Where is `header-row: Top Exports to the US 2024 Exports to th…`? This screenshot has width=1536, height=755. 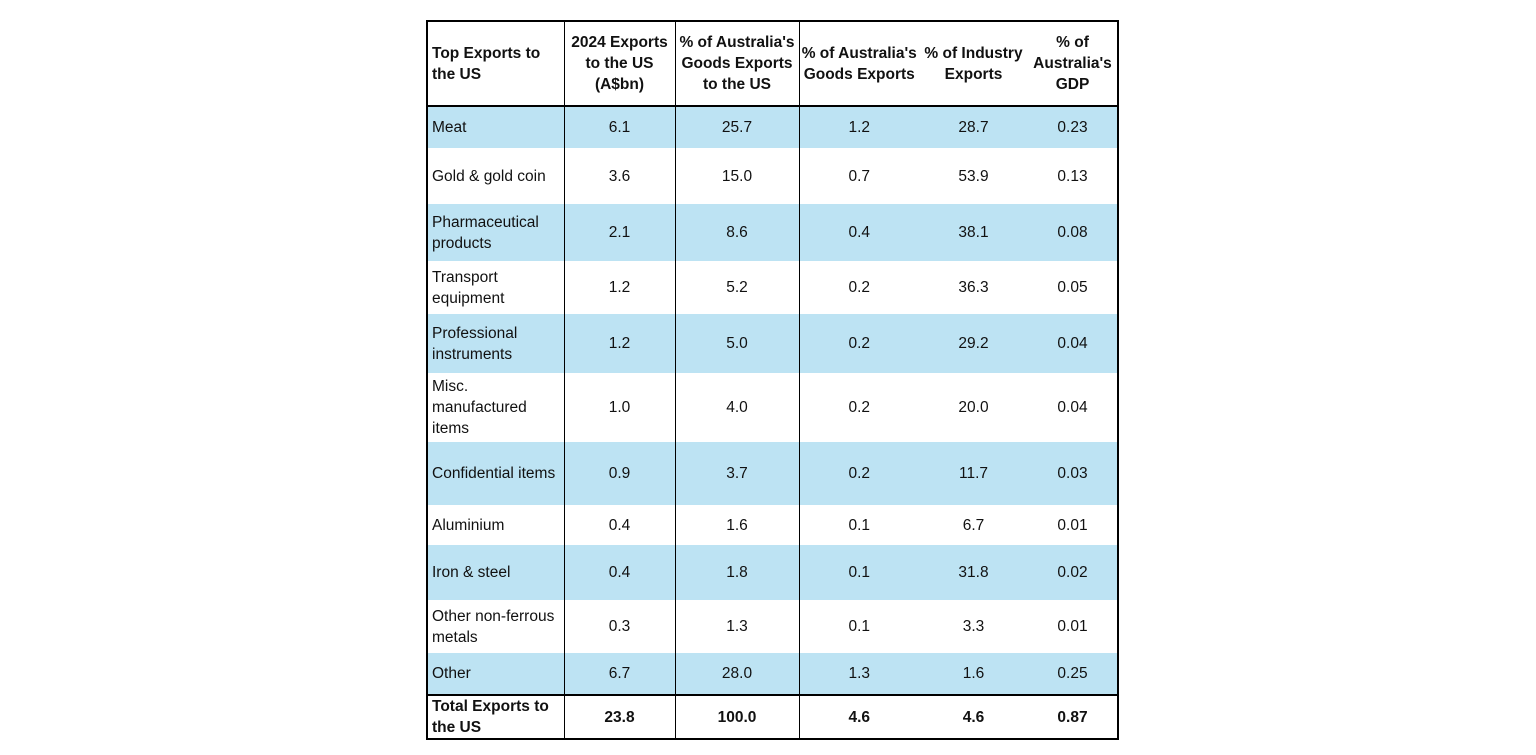 header-row: Top Exports to the US 2024 Exports to th… is located at coordinates (772, 64).